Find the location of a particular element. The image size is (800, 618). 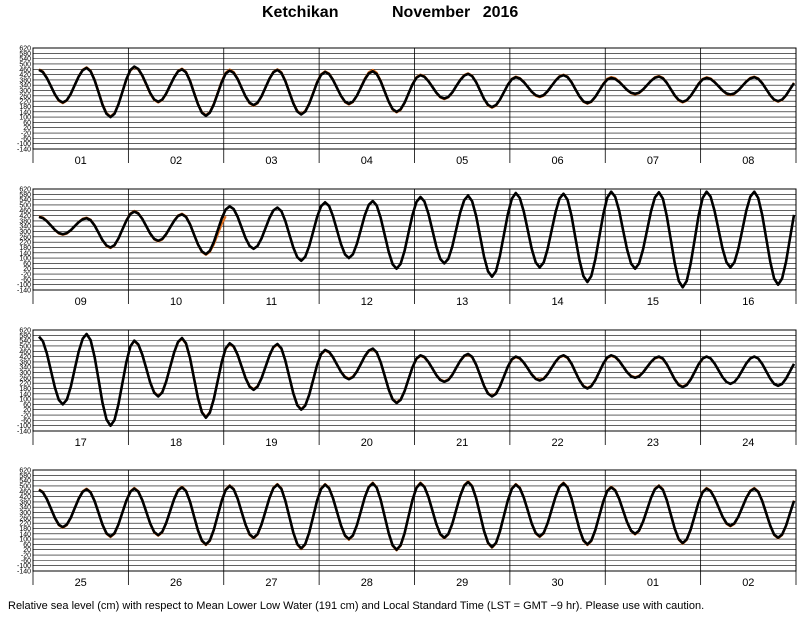

x-tick-label: 23 is located at coordinates (653, 443).